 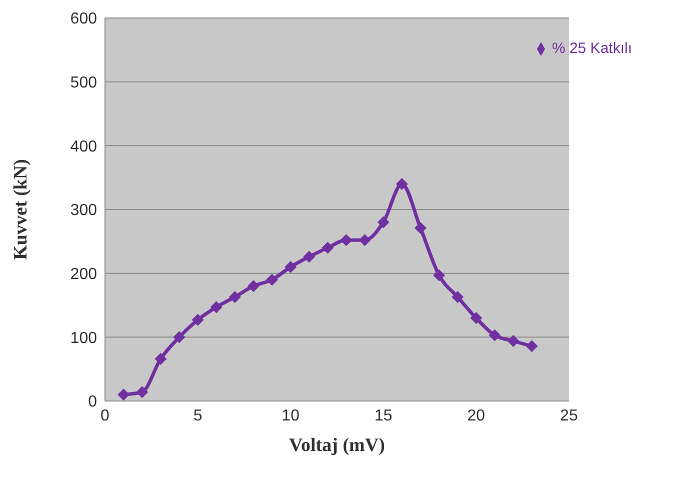 What do you see at coordinates (84, 19) in the screenshot?
I see `y-tick-label: 600` at bounding box center [84, 19].